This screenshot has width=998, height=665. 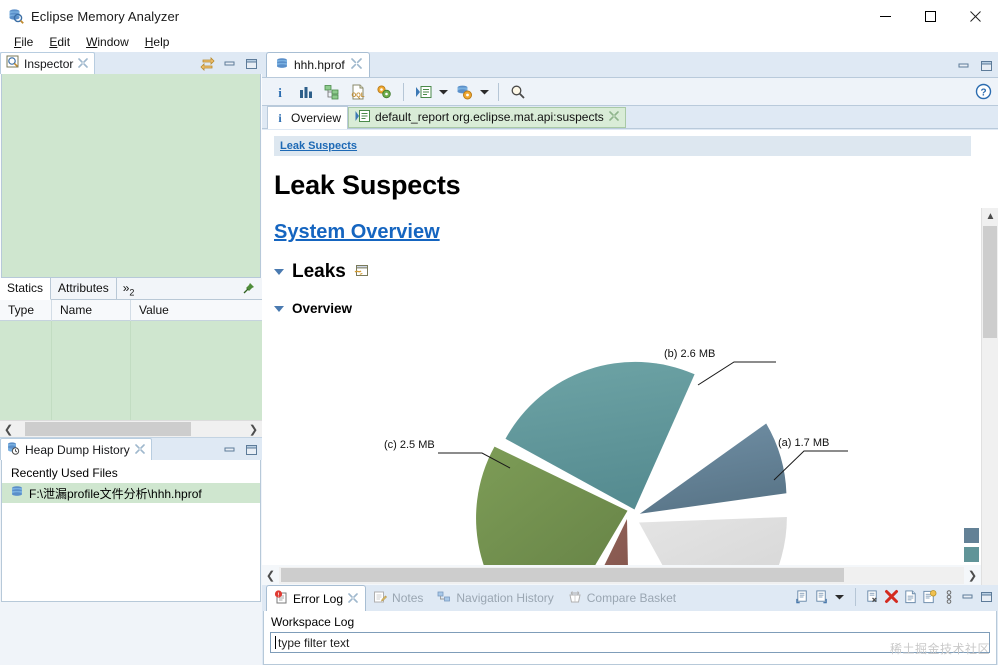 I want to click on maximize-window-button, so click(x=930, y=16).